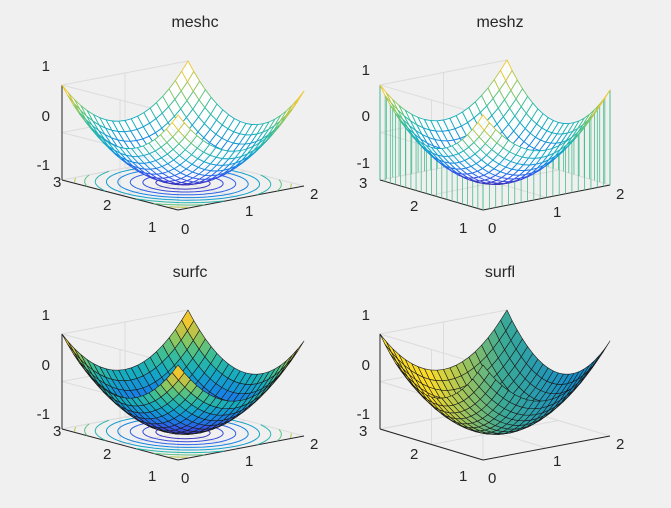 The width and height of the screenshot is (671, 508). Describe the element at coordinates (499, 22) in the screenshot. I see `subplot-title: meshz` at that location.